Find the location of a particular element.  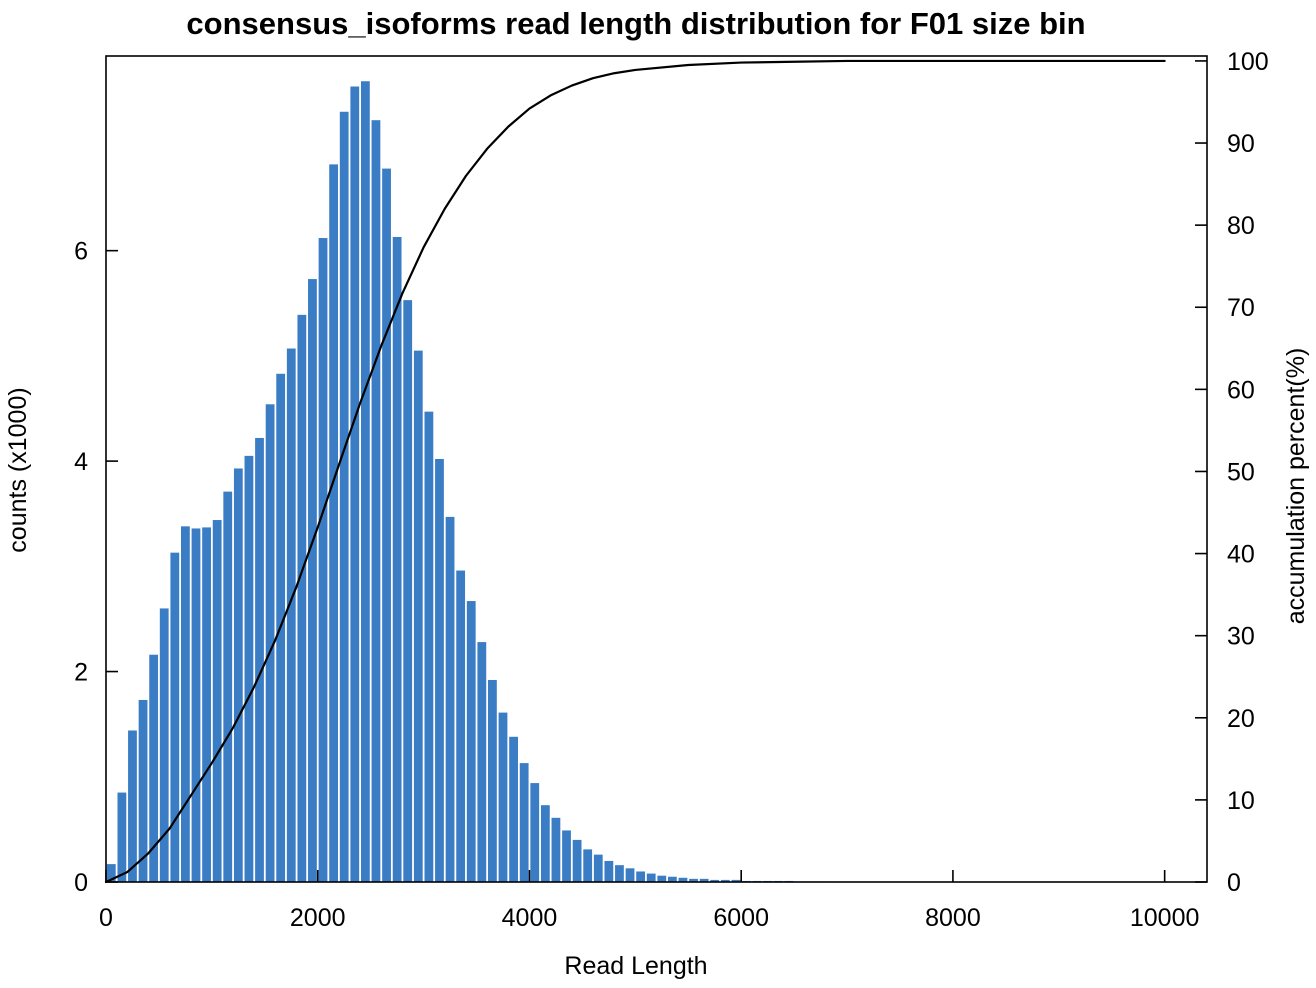

y2-tick-label: 10 is located at coordinates (1241, 801).